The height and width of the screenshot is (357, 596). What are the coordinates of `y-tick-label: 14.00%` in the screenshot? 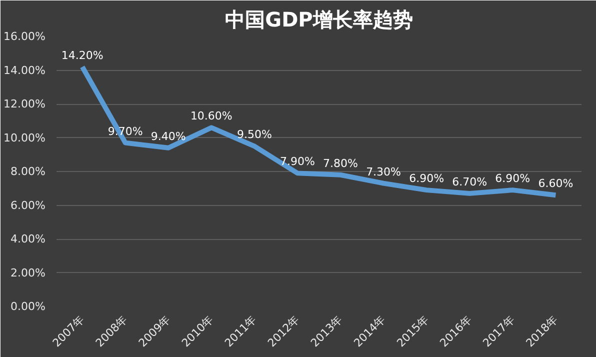 It's located at (25, 70).